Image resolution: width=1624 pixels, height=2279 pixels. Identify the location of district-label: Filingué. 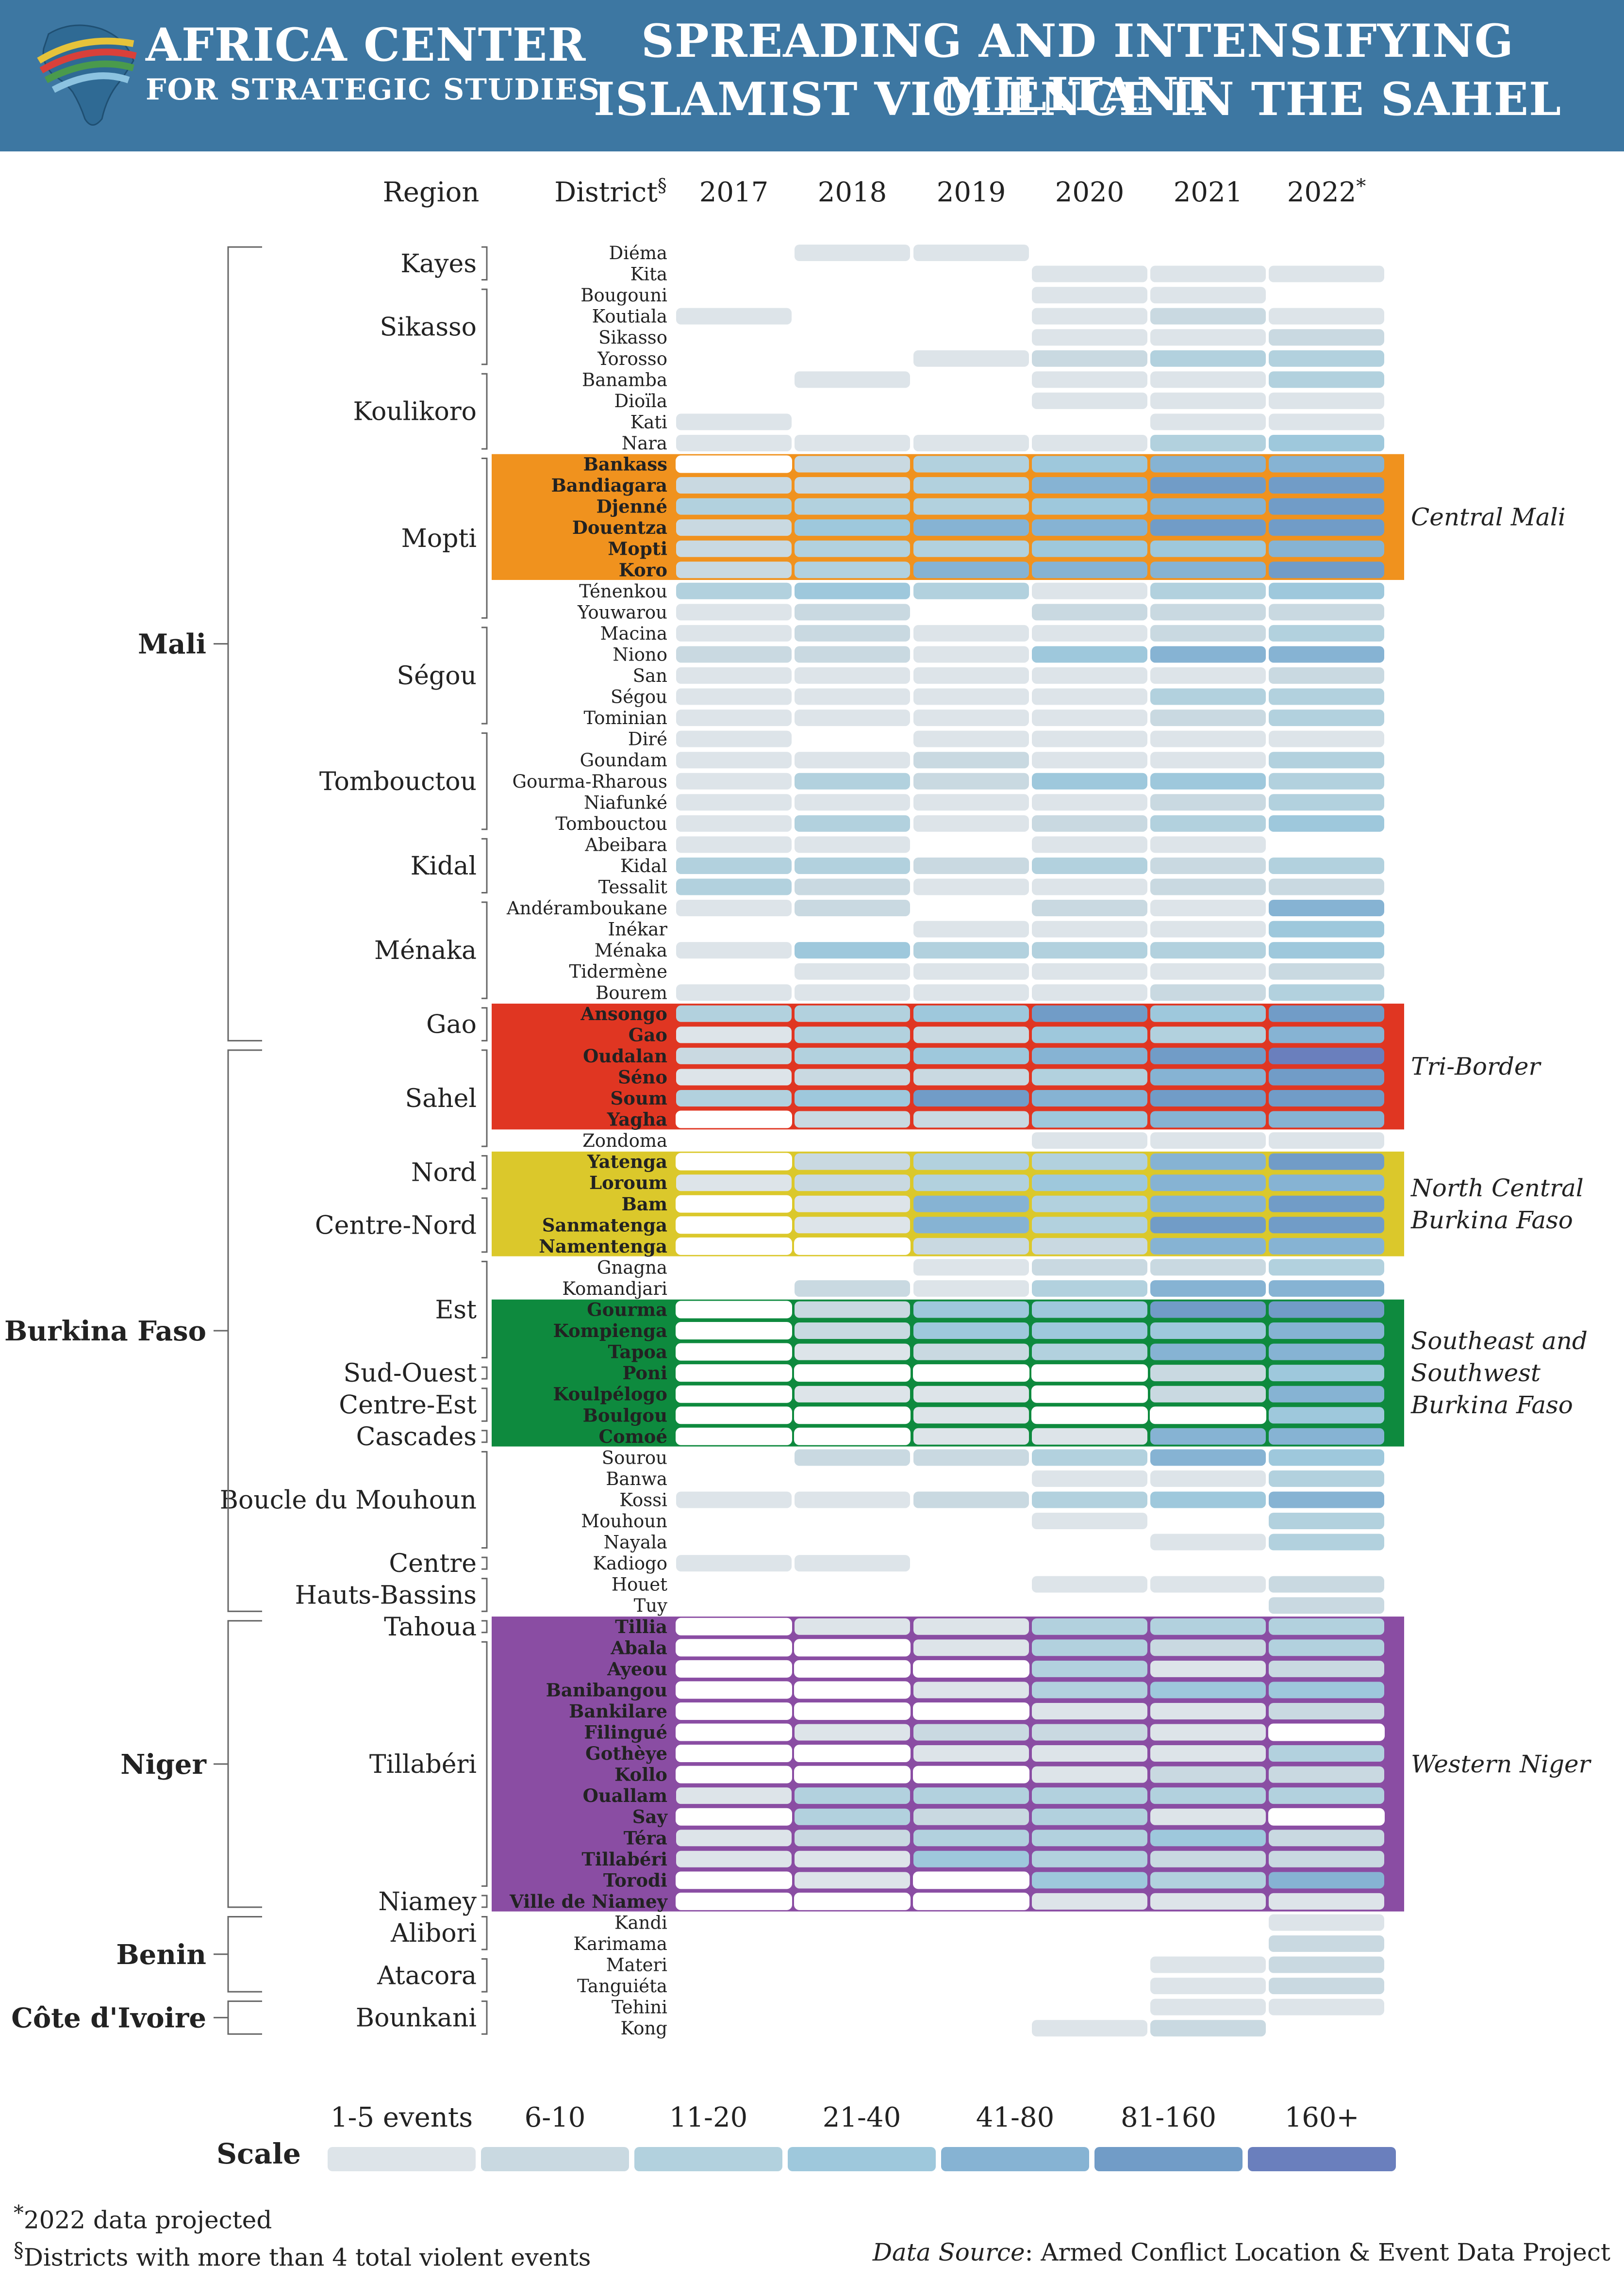
(625, 1732).